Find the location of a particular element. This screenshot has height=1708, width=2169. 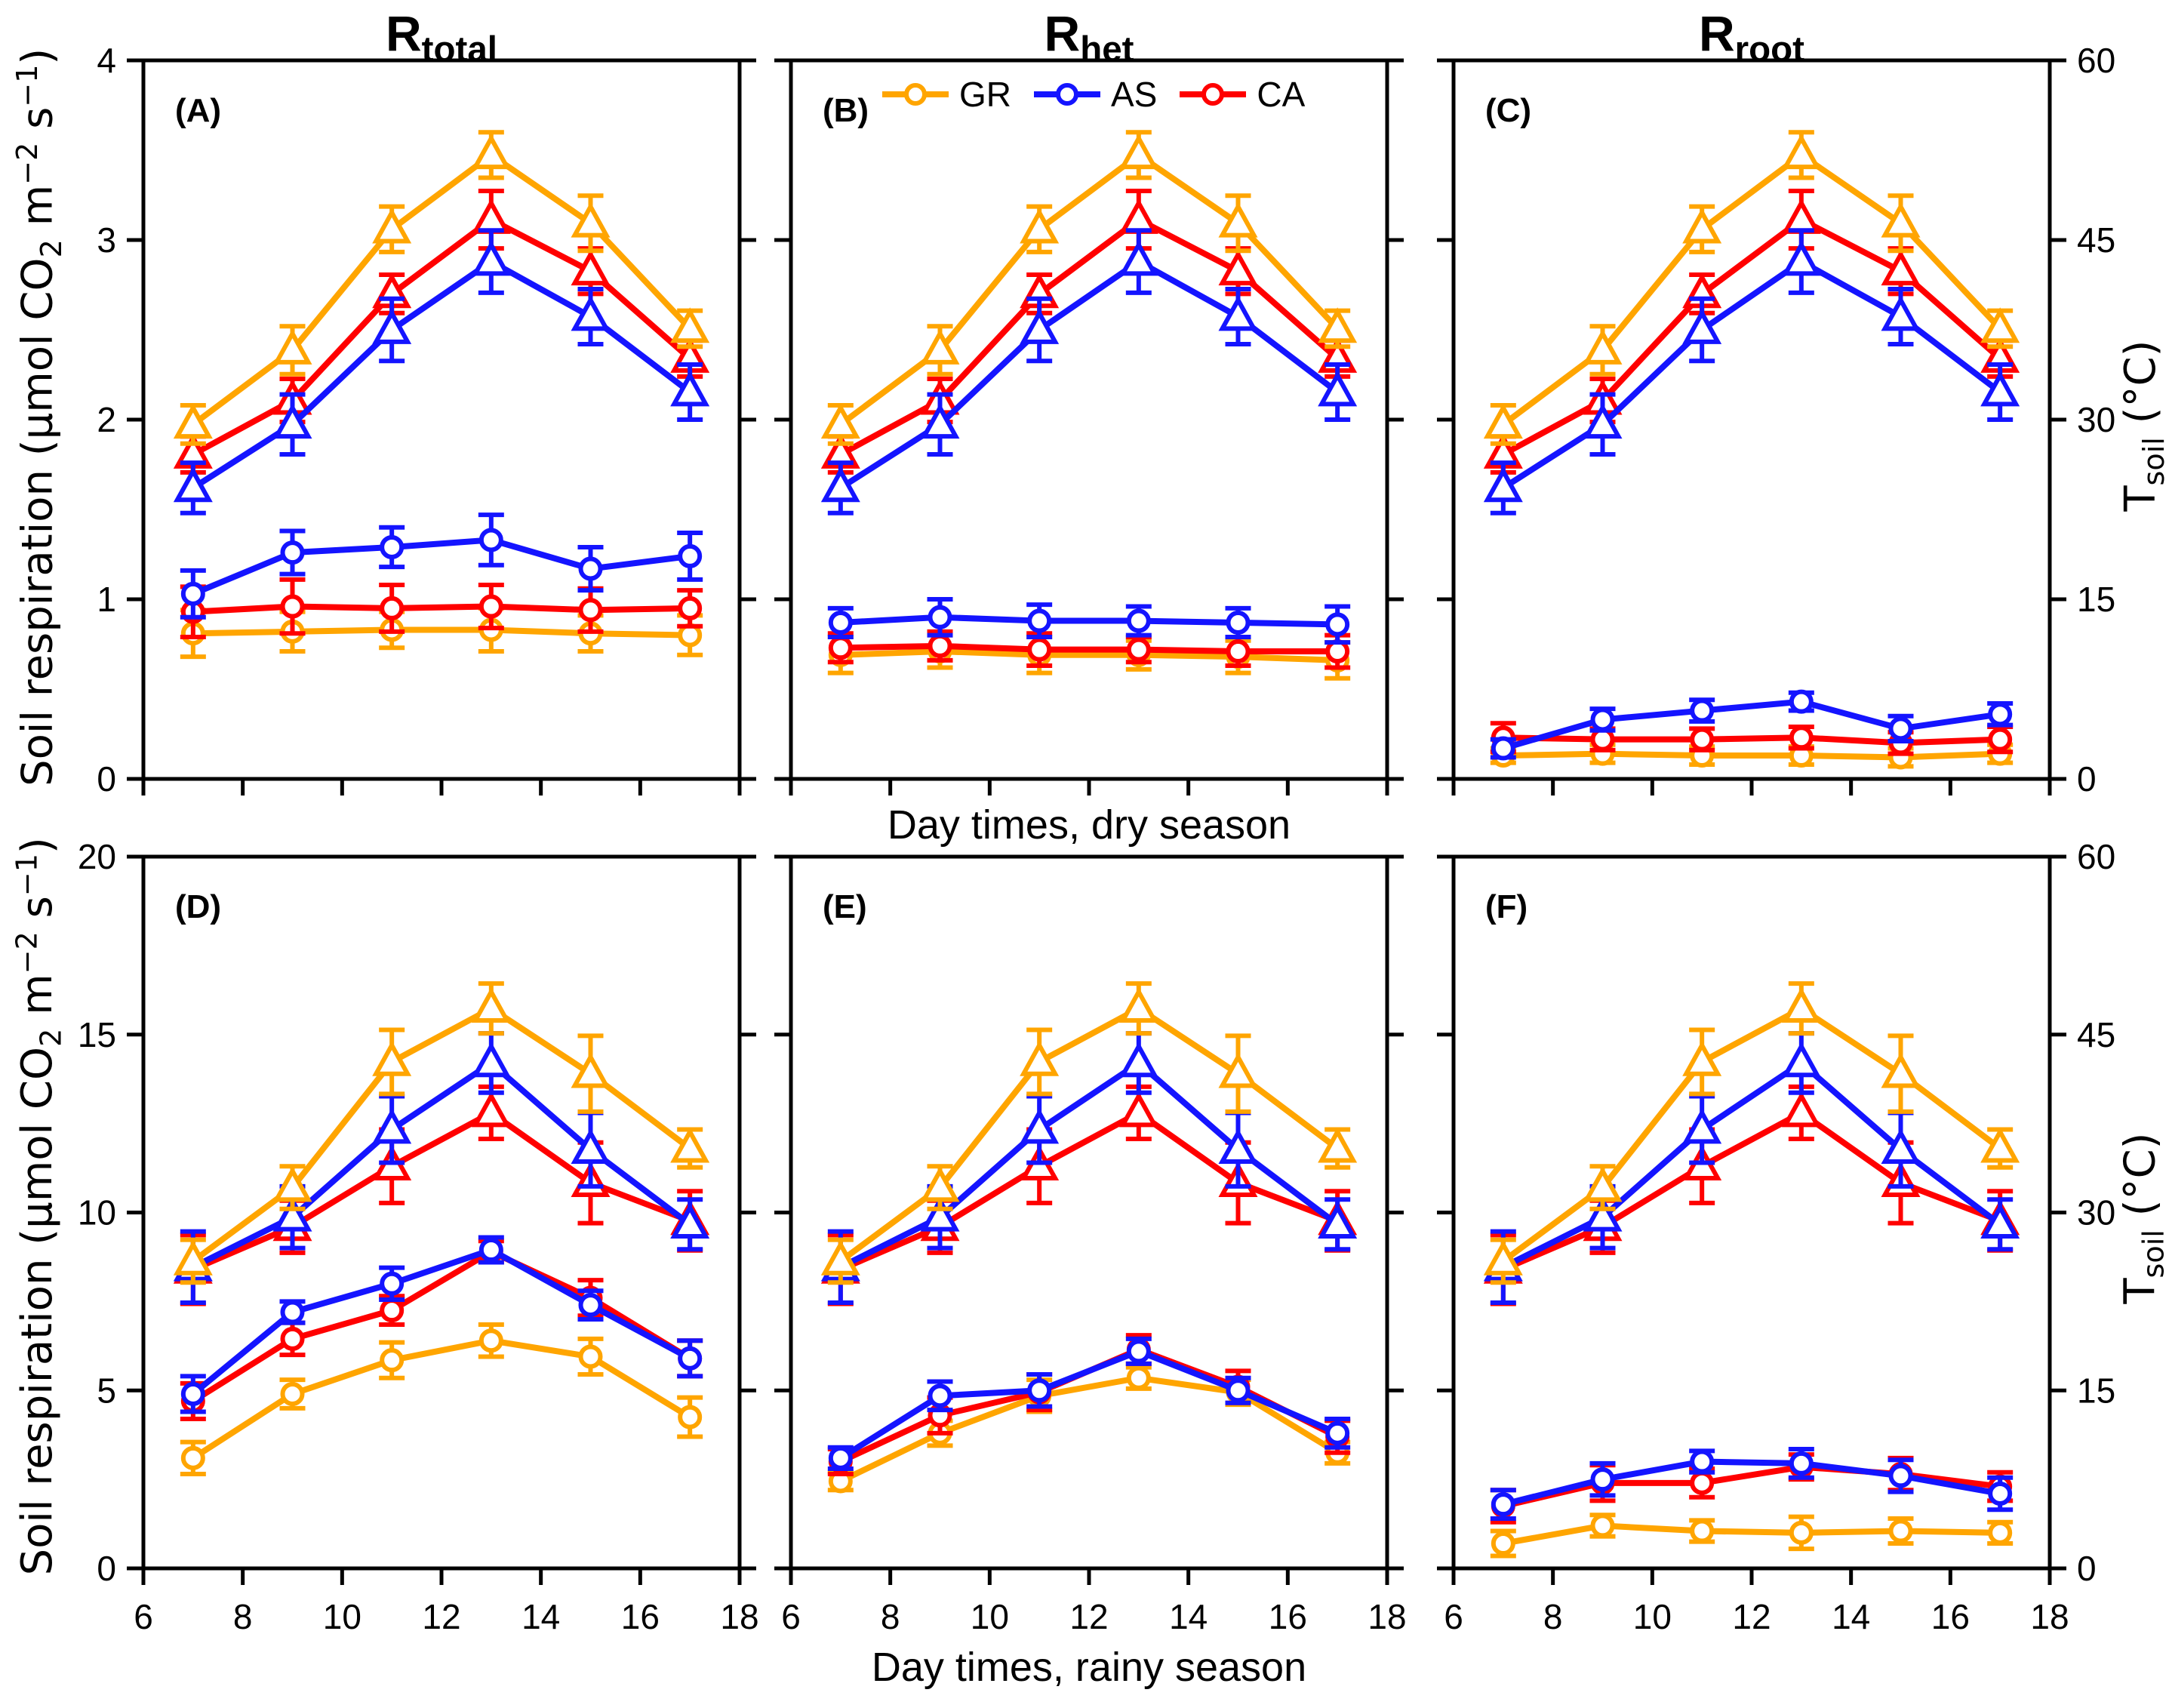

axis-title-segment: −1 is located at coordinates (27, 875).